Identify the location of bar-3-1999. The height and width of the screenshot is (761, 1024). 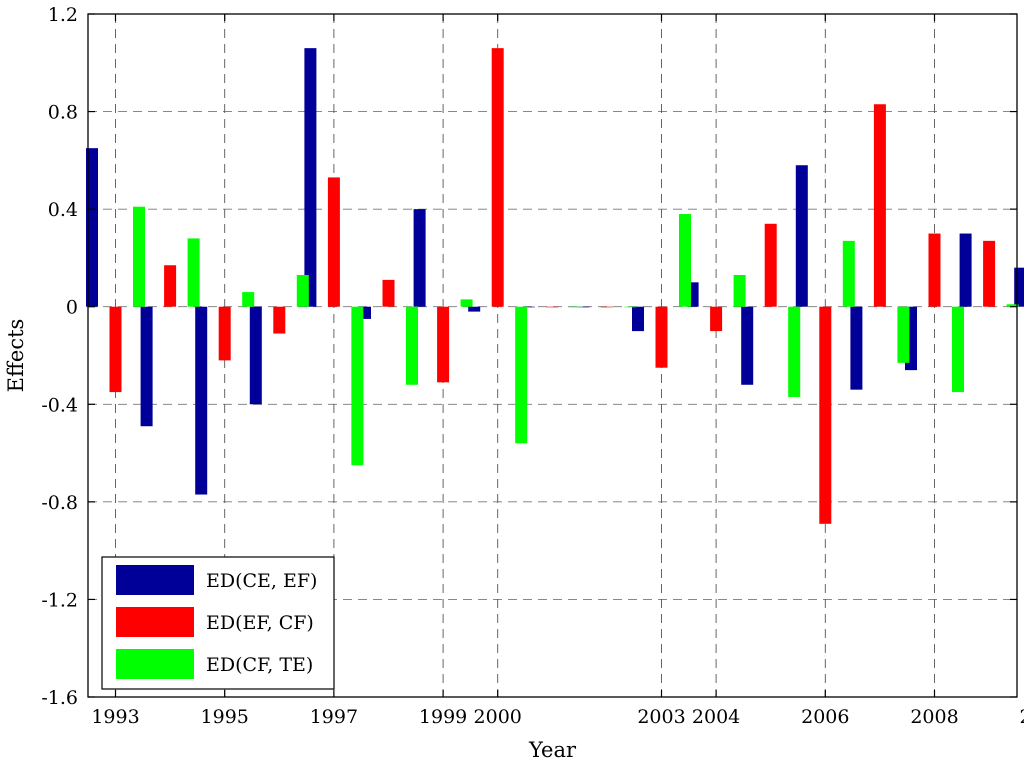
(466, 303).